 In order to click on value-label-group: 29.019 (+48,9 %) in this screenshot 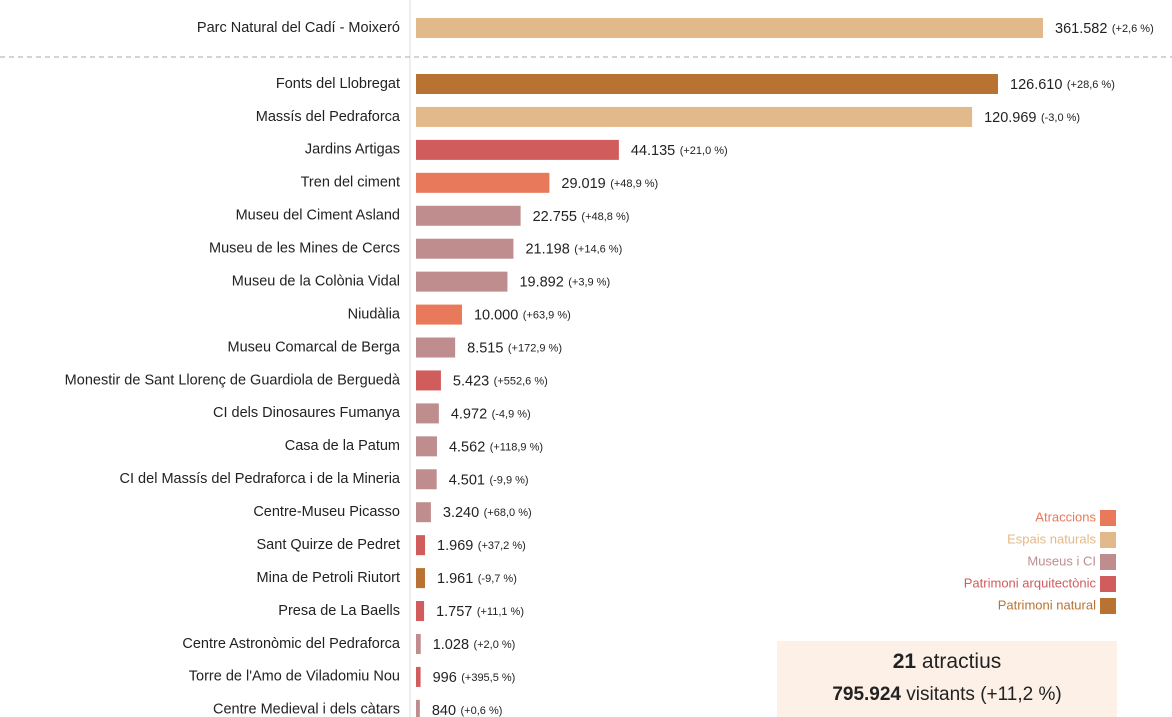, I will do `click(609, 183)`.